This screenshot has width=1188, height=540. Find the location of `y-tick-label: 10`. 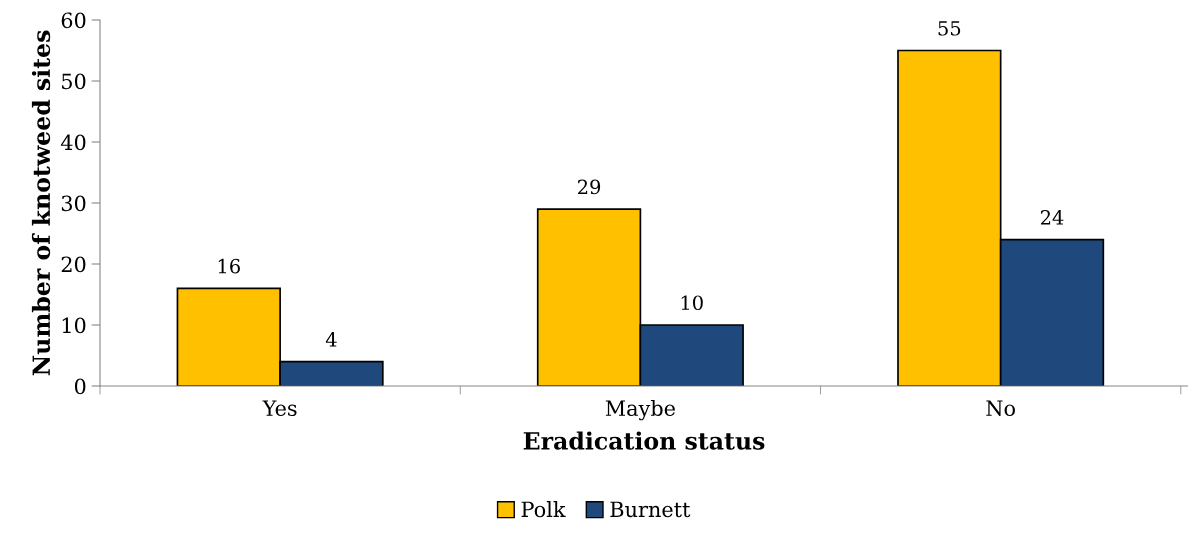

y-tick-label: 10 is located at coordinates (74, 325).